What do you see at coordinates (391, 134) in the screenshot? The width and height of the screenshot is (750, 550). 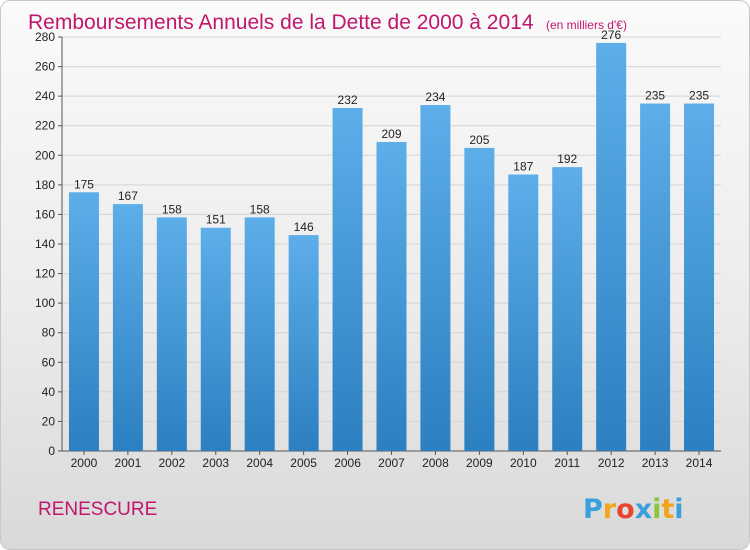 I see `data-label: 209` at bounding box center [391, 134].